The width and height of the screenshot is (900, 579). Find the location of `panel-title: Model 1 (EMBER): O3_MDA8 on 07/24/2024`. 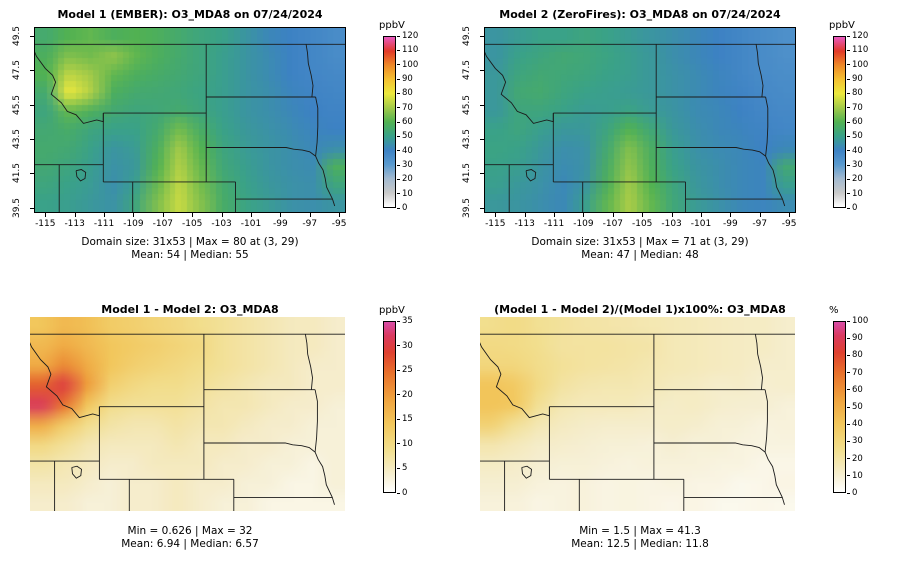

panel-title: Model 1 (EMBER): O3_MDA8 on 07/24/2024 is located at coordinates (190, 14).